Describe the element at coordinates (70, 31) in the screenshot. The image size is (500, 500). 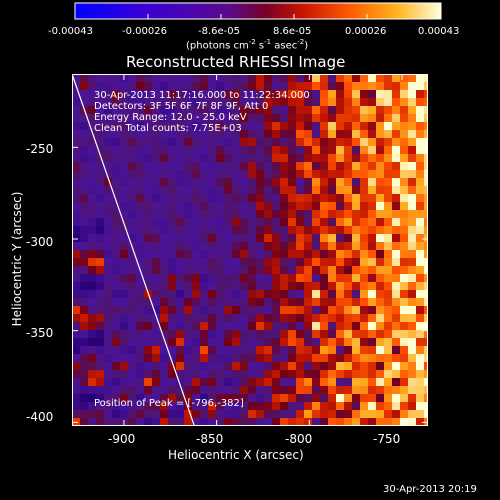
I see `colorbar-tick: -0.00043` at that location.